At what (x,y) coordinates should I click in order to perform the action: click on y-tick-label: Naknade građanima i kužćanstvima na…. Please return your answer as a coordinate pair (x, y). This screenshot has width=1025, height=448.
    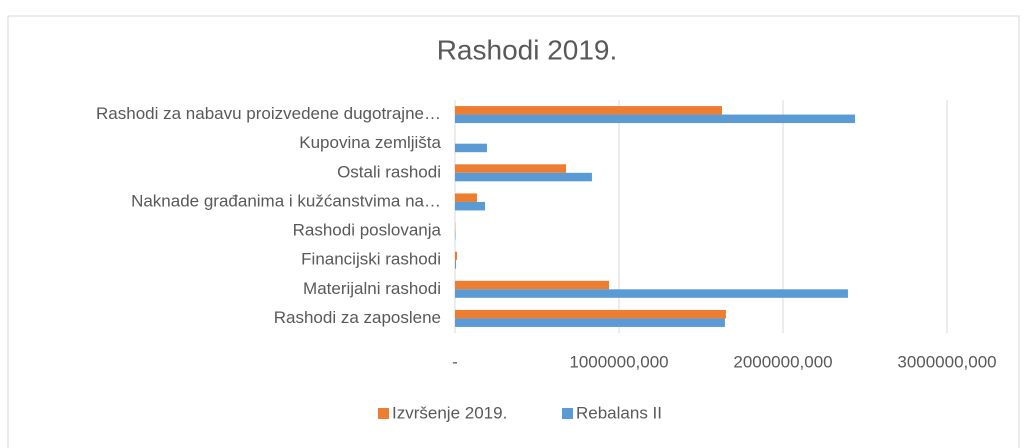
    Looking at the image, I should click on (286, 200).